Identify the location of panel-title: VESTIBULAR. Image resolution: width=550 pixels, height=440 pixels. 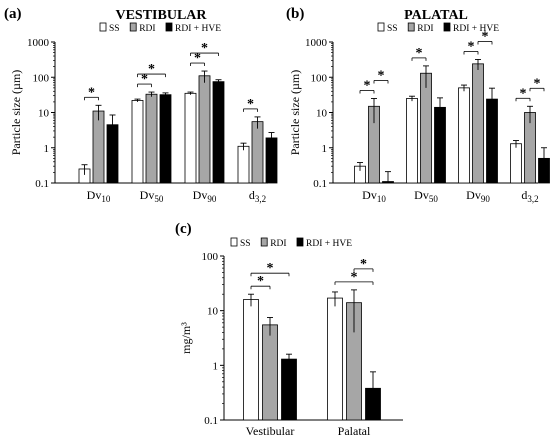
(161, 15).